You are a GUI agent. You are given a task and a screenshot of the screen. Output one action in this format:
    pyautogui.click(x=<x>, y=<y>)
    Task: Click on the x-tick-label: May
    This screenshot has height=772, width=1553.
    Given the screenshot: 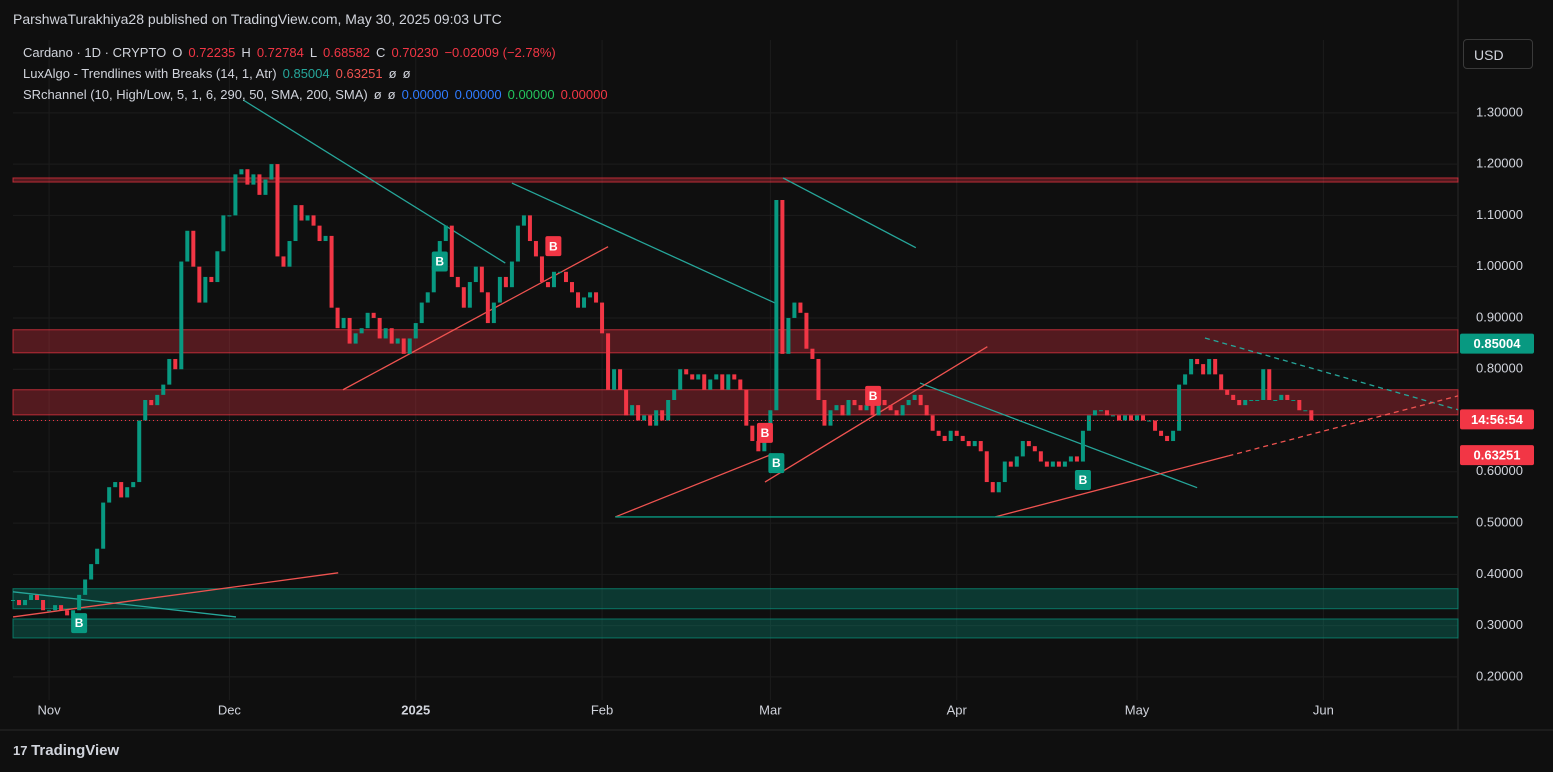 What is the action you would take?
    pyautogui.click(x=1137, y=709)
    